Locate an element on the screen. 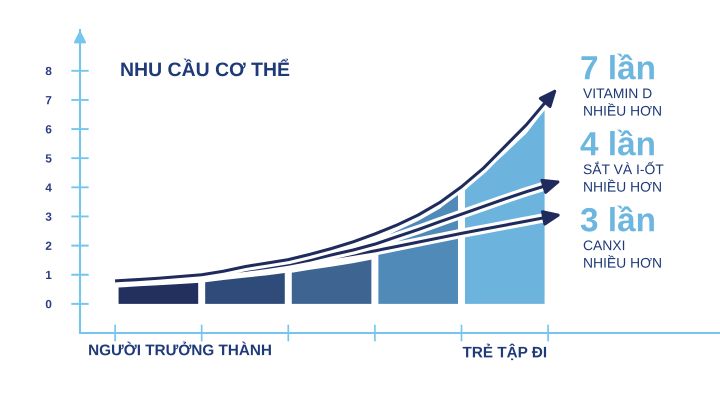 This screenshot has width=720, height=402. y-tick-label: 0 is located at coordinates (49, 304).